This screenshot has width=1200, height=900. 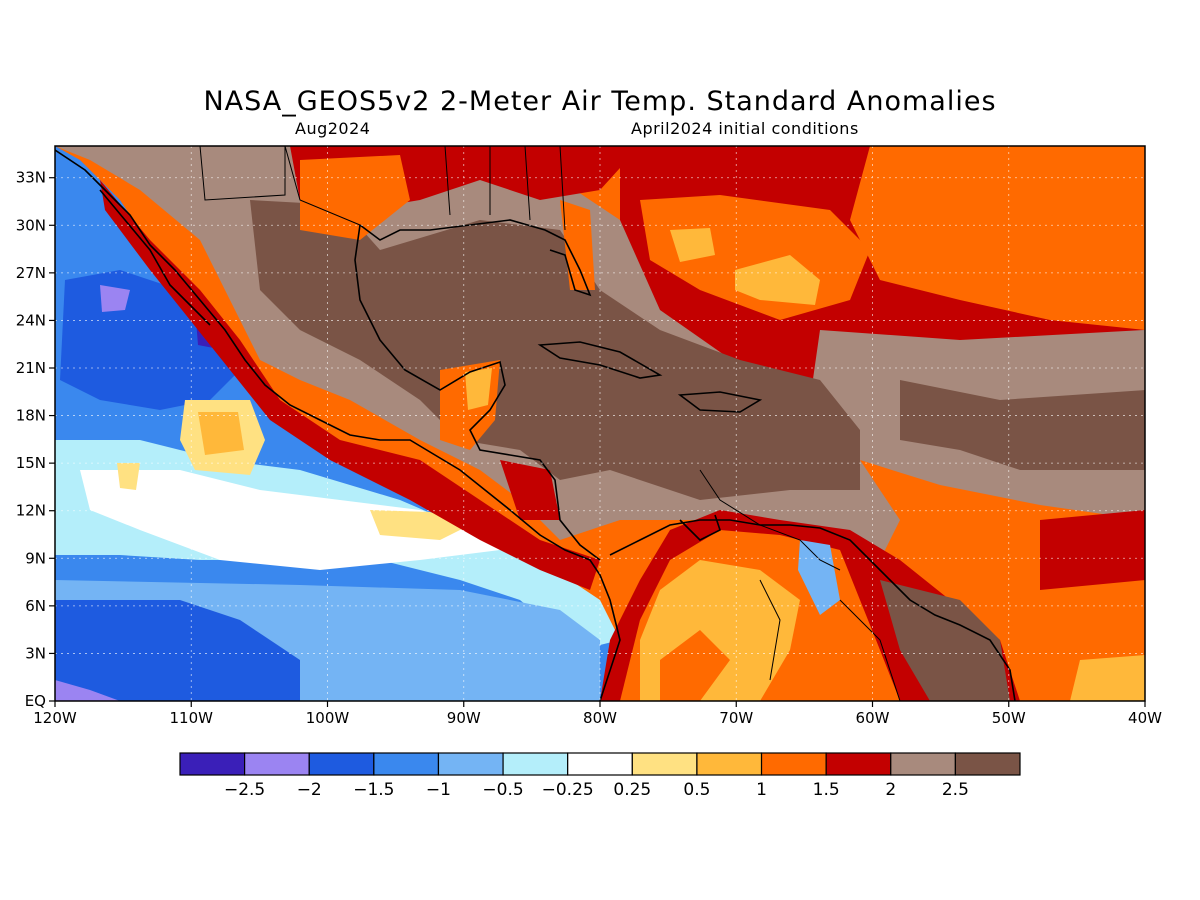 I want to click on lon-tick-label: 120W, so click(x=55, y=718).